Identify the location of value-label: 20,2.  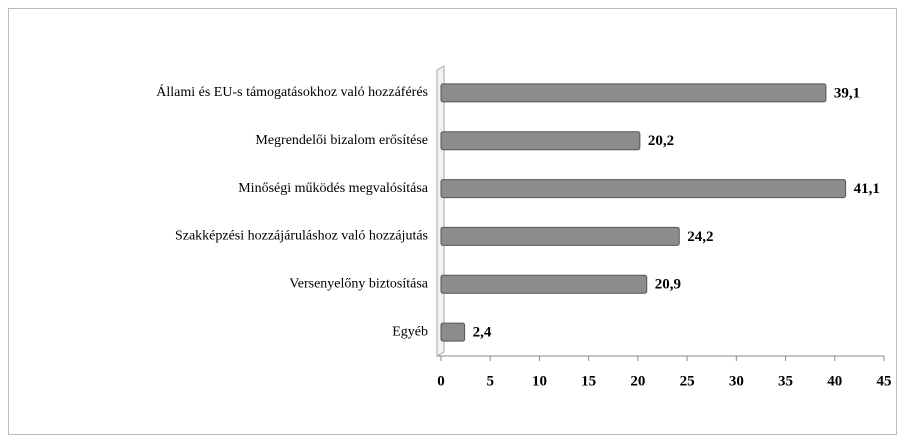
(661, 141).